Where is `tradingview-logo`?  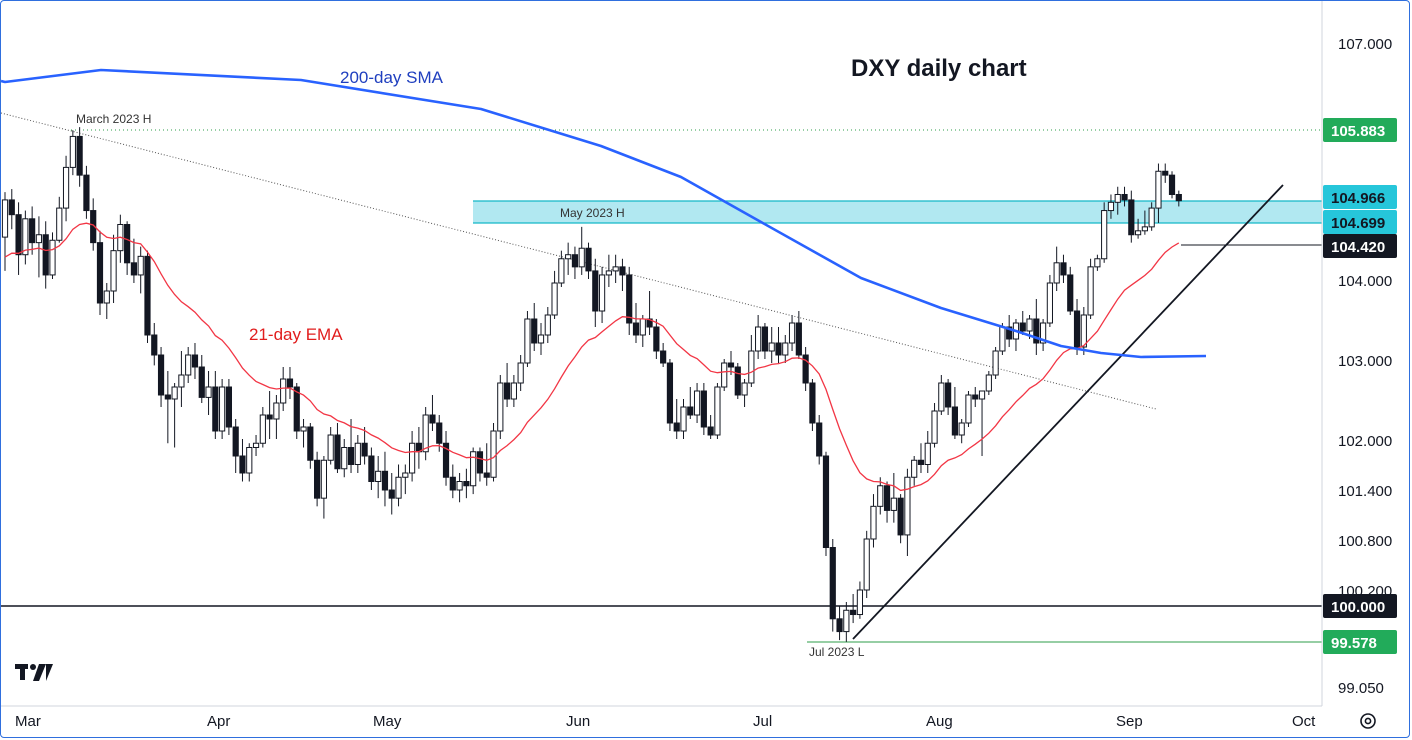 tradingview-logo is located at coordinates (34, 672).